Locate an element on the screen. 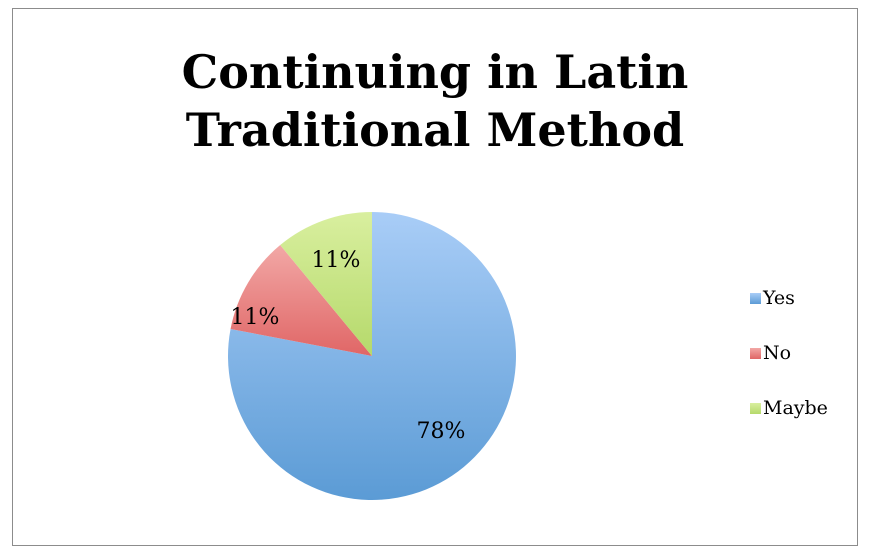 The width and height of the screenshot is (870, 554). pie-slice-no is located at coordinates (301, 300).